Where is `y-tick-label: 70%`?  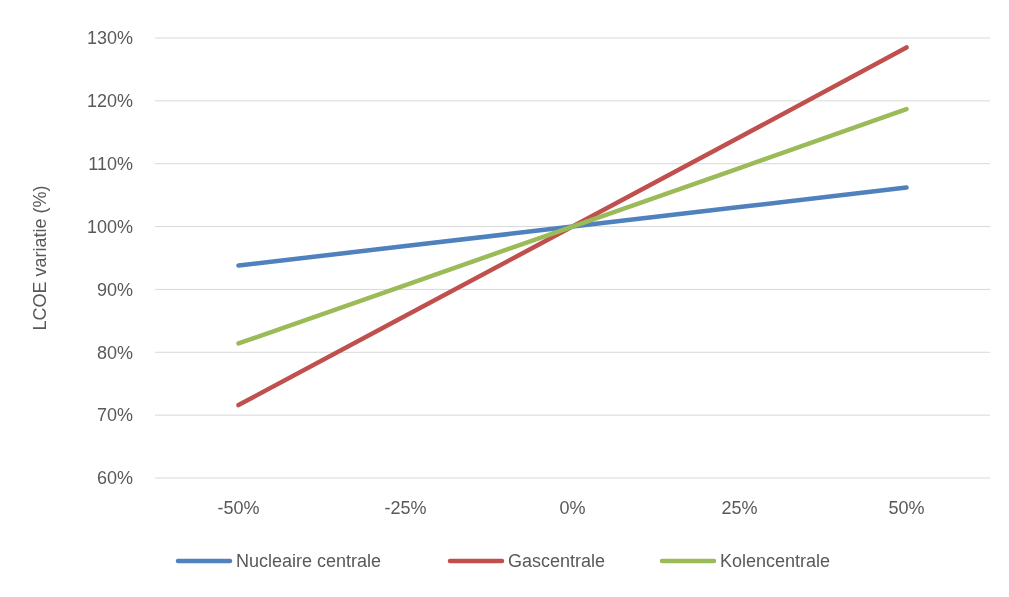 y-tick-label: 70% is located at coordinates (114, 415).